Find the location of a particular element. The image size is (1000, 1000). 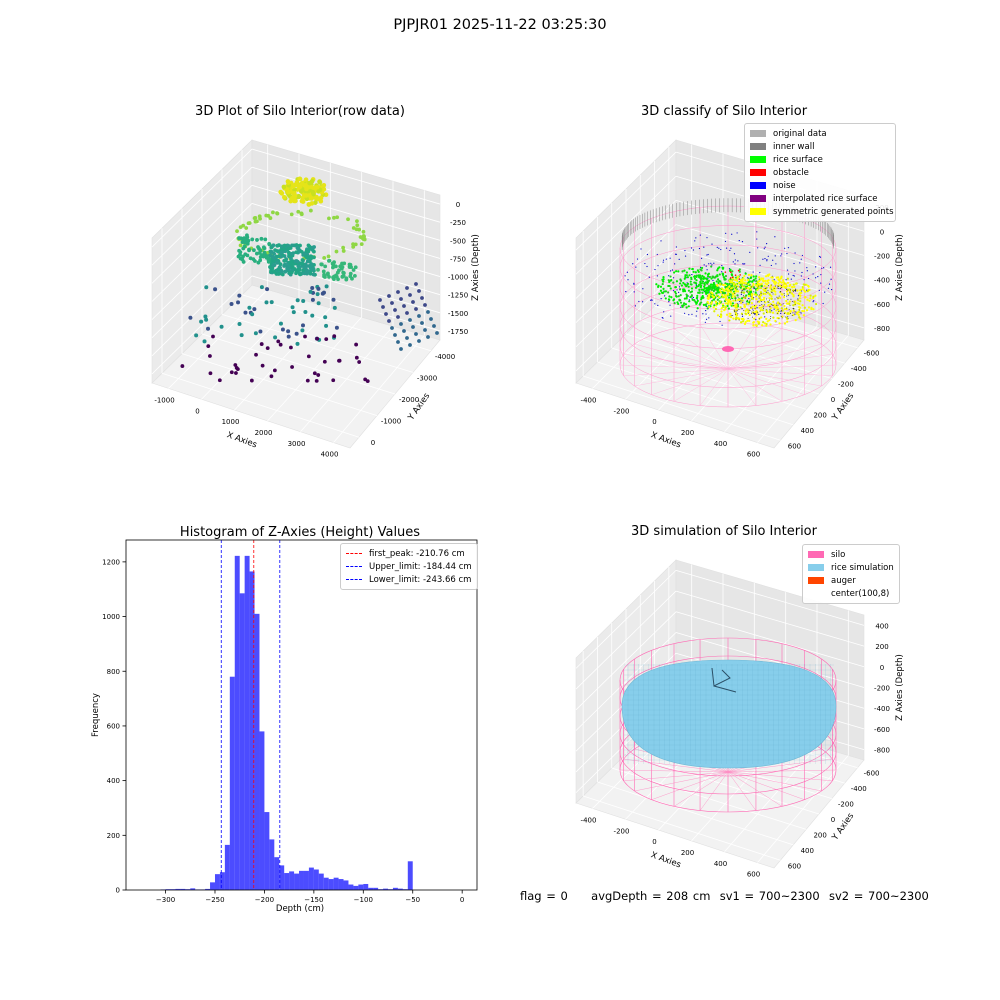

histogram-ytick-label: 0 is located at coordinates (118, 891).